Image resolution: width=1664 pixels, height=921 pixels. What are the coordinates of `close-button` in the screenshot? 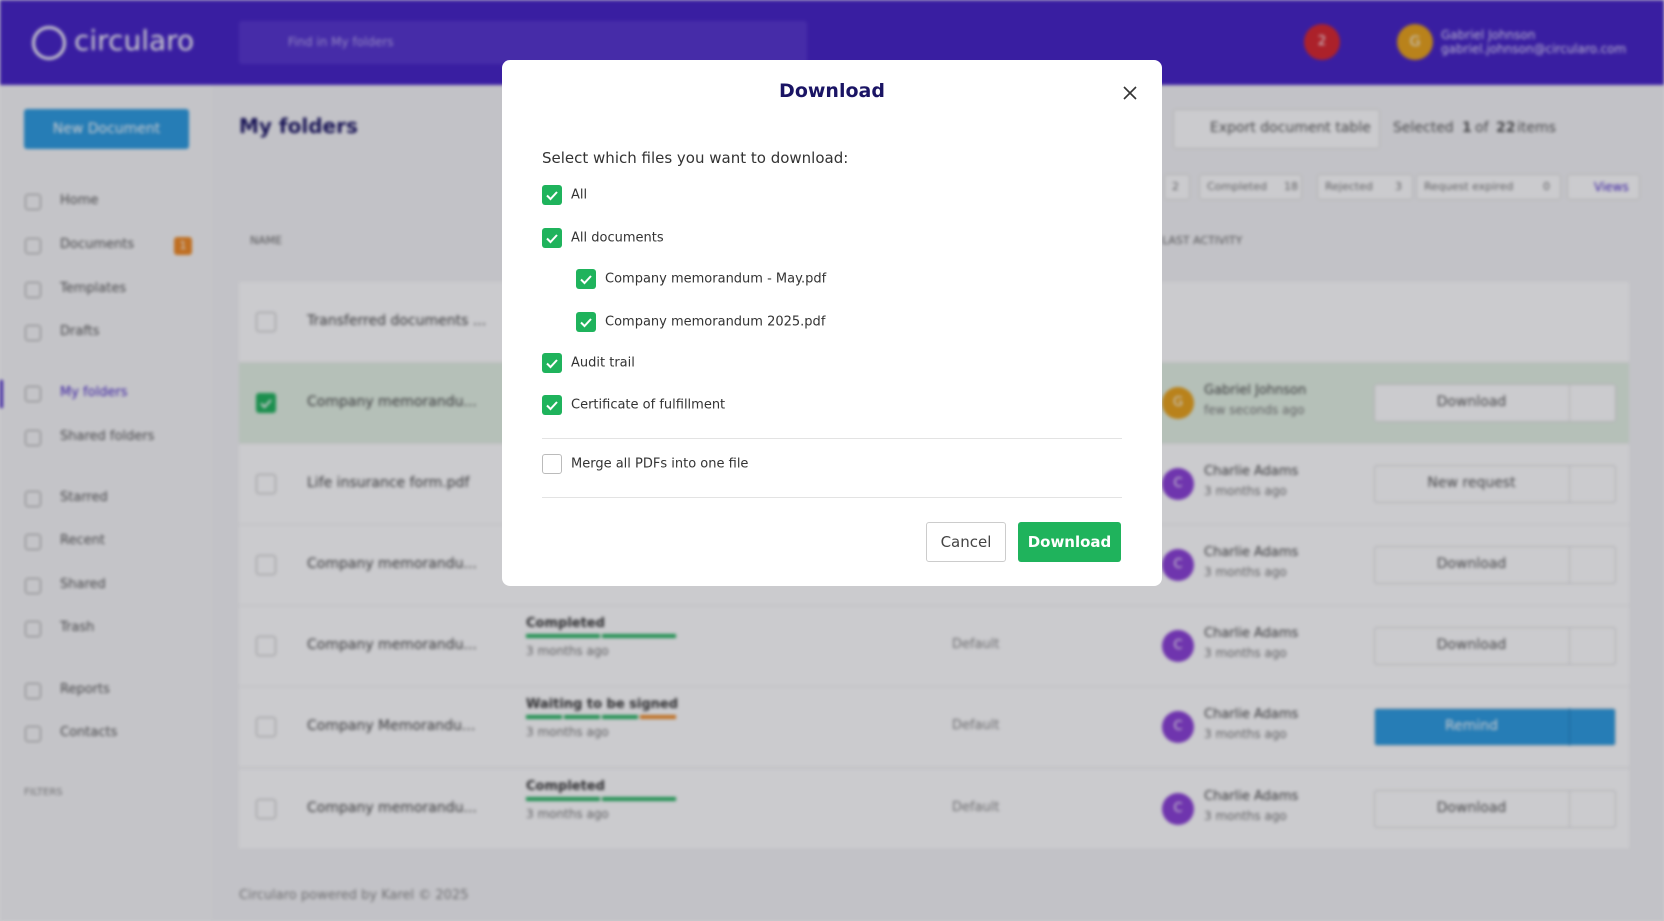 It's located at (1130, 93).